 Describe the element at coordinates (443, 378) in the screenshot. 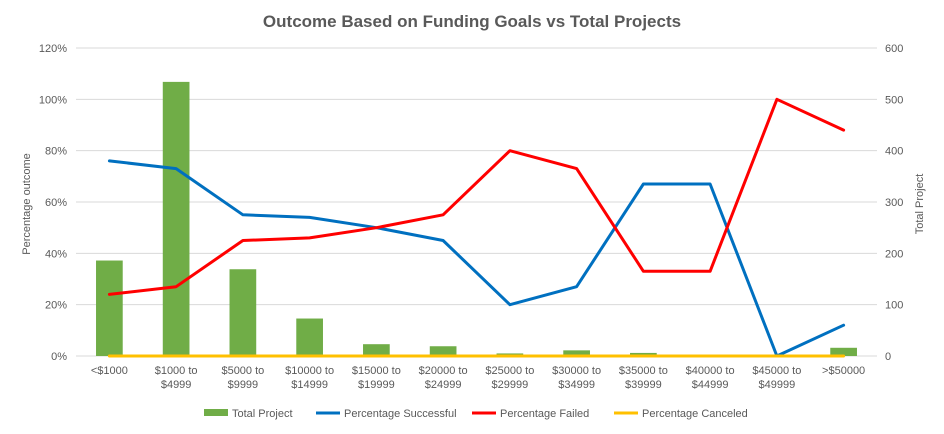

I see `x-tick-label: $20000 to $24999` at that location.